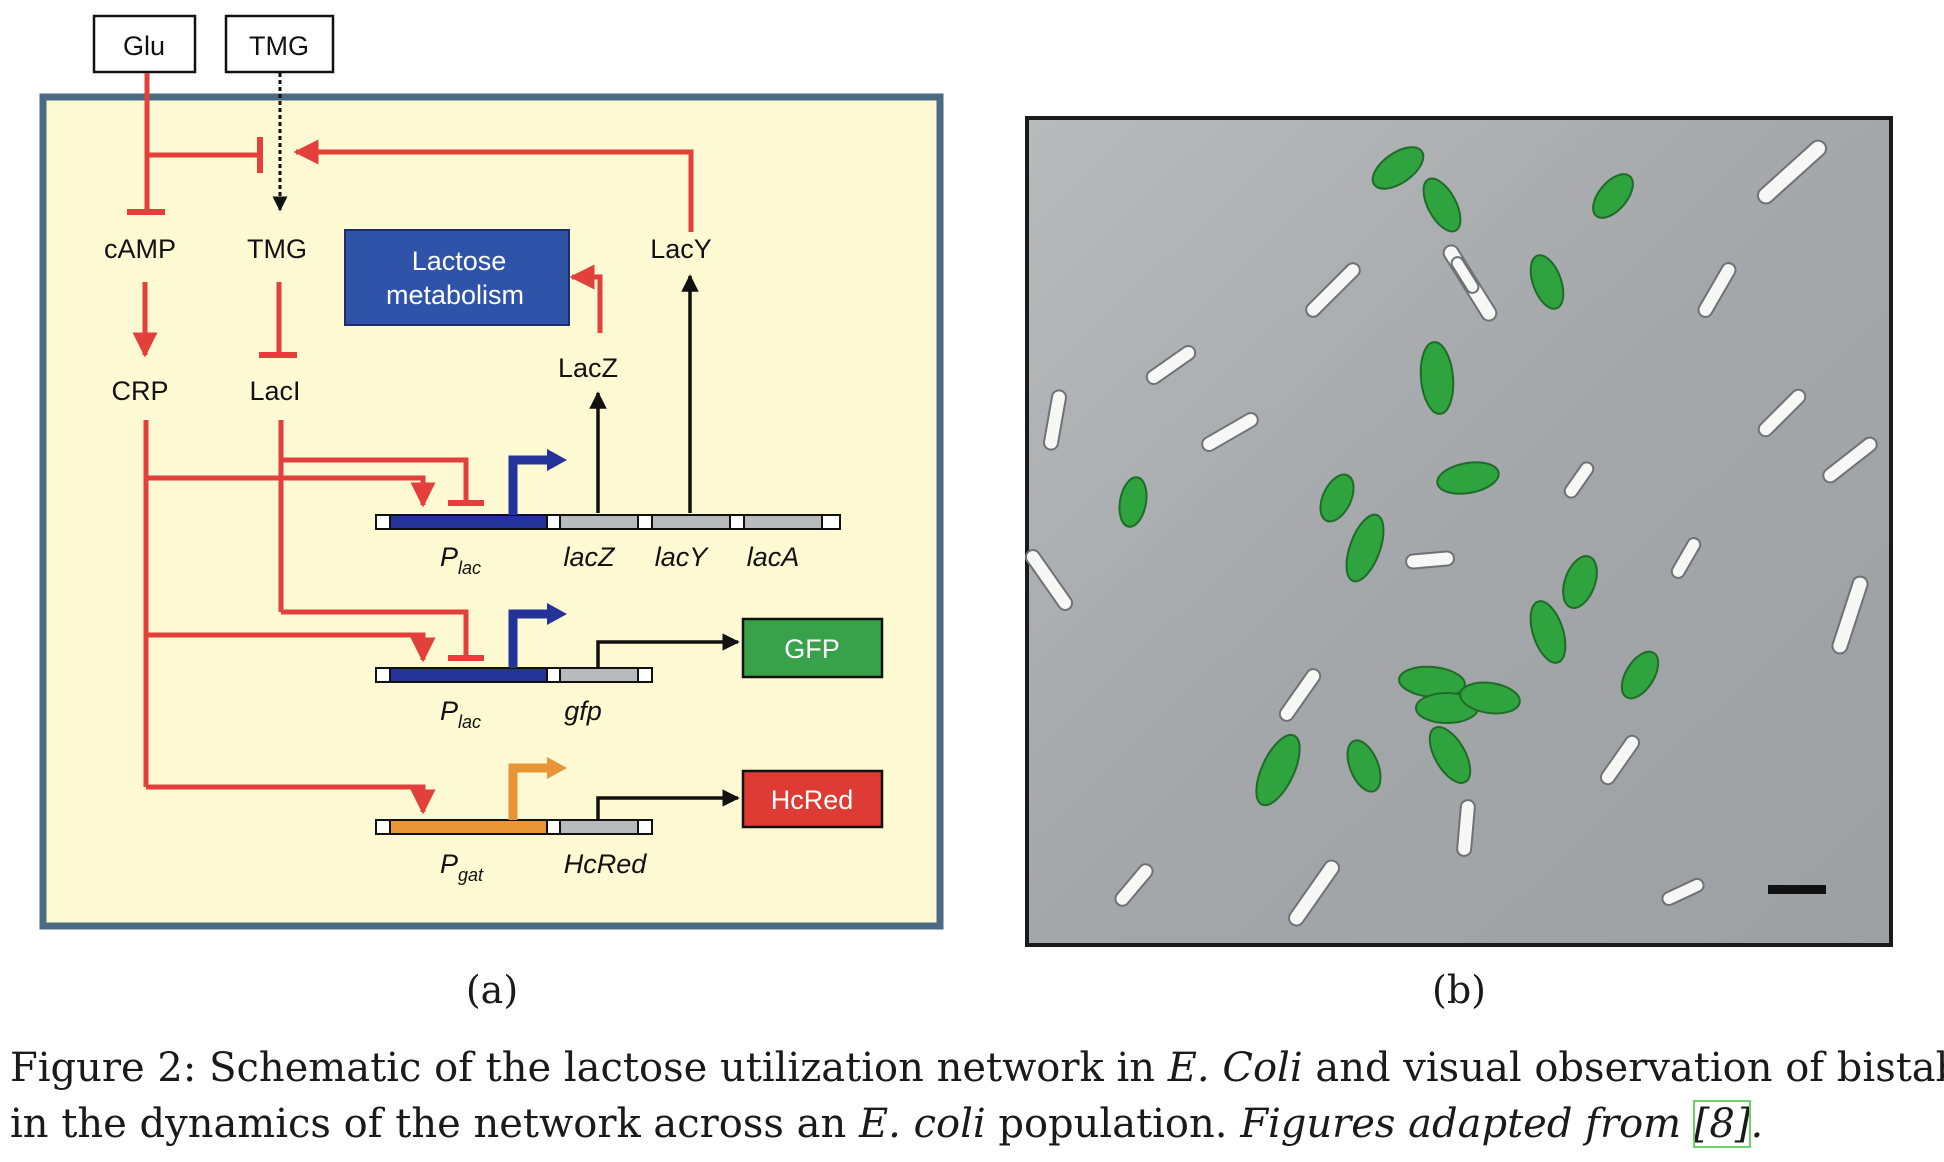 The width and height of the screenshot is (1944, 1162). I want to click on lacy-gene-label: lacY, so click(682, 557).